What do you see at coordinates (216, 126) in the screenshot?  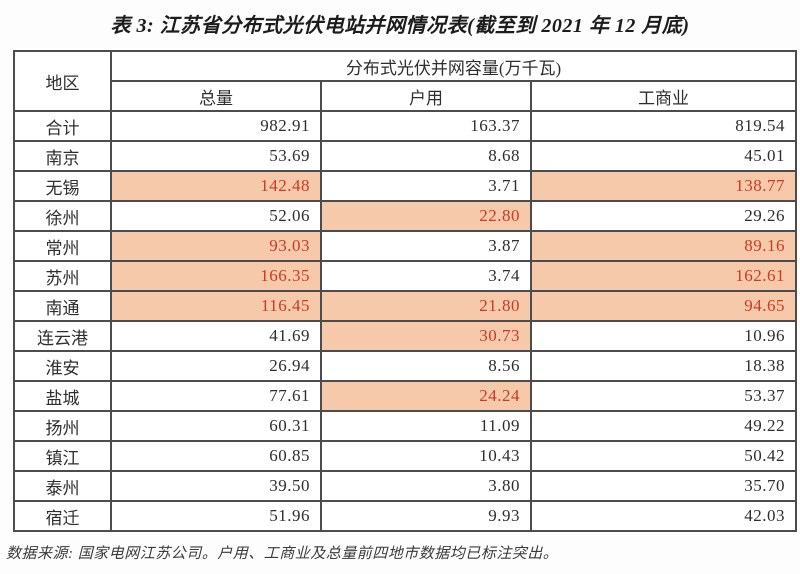 I see `total-cell: 982.91` at bounding box center [216, 126].